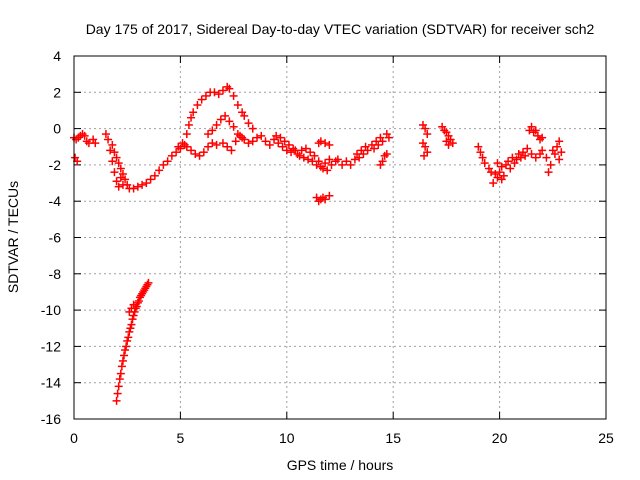 The width and height of the screenshot is (640, 480). What do you see at coordinates (55, 165) in the screenshot?
I see `y-tick-label: -2` at bounding box center [55, 165].